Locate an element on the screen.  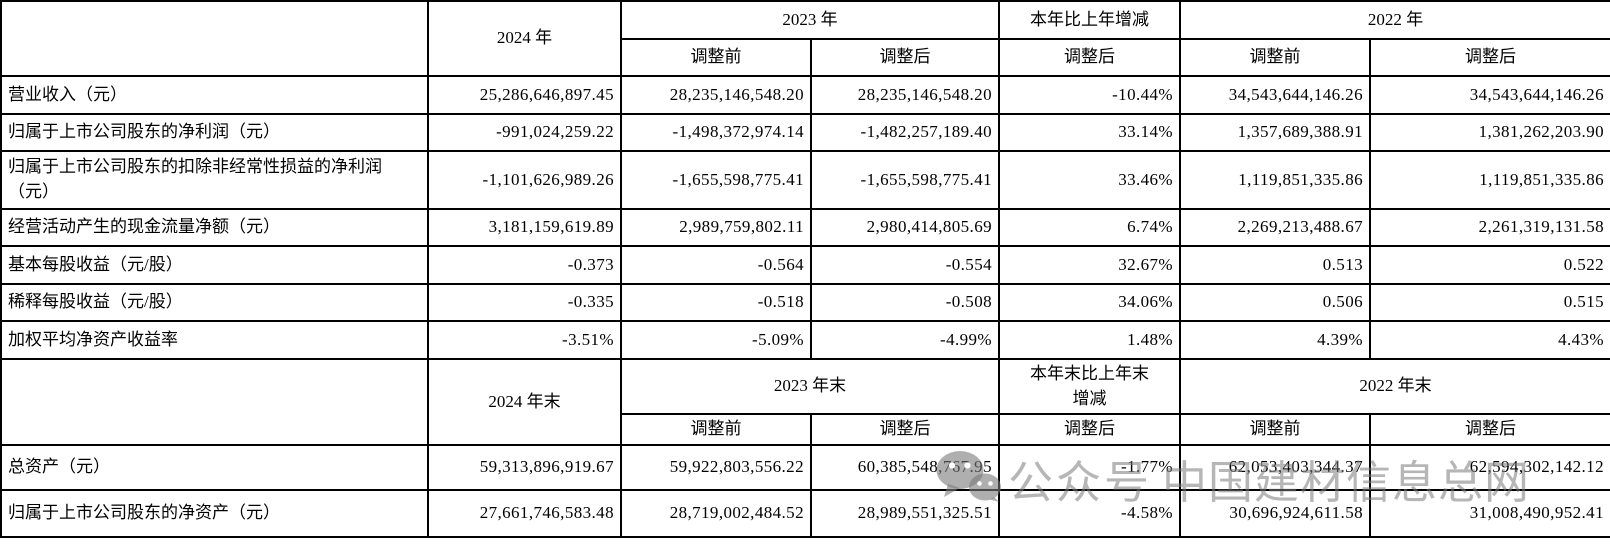
value-2024: -0.335 is located at coordinates (524, 302).